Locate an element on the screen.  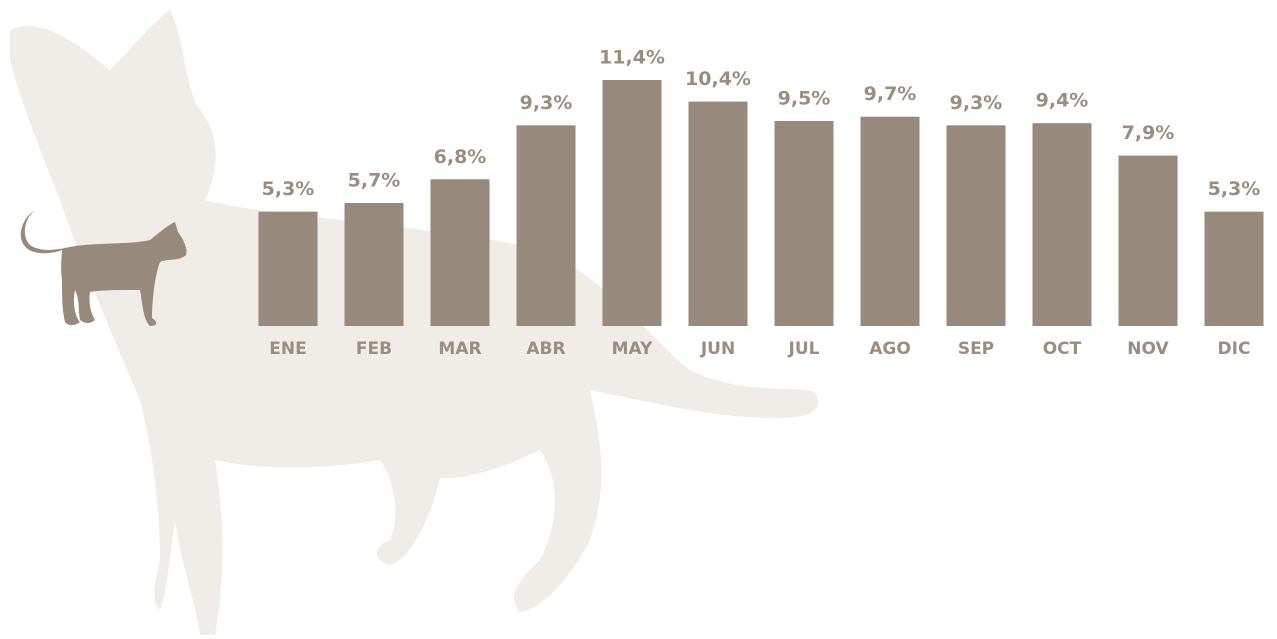
value-label: 9,5% is located at coordinates (804, 99).